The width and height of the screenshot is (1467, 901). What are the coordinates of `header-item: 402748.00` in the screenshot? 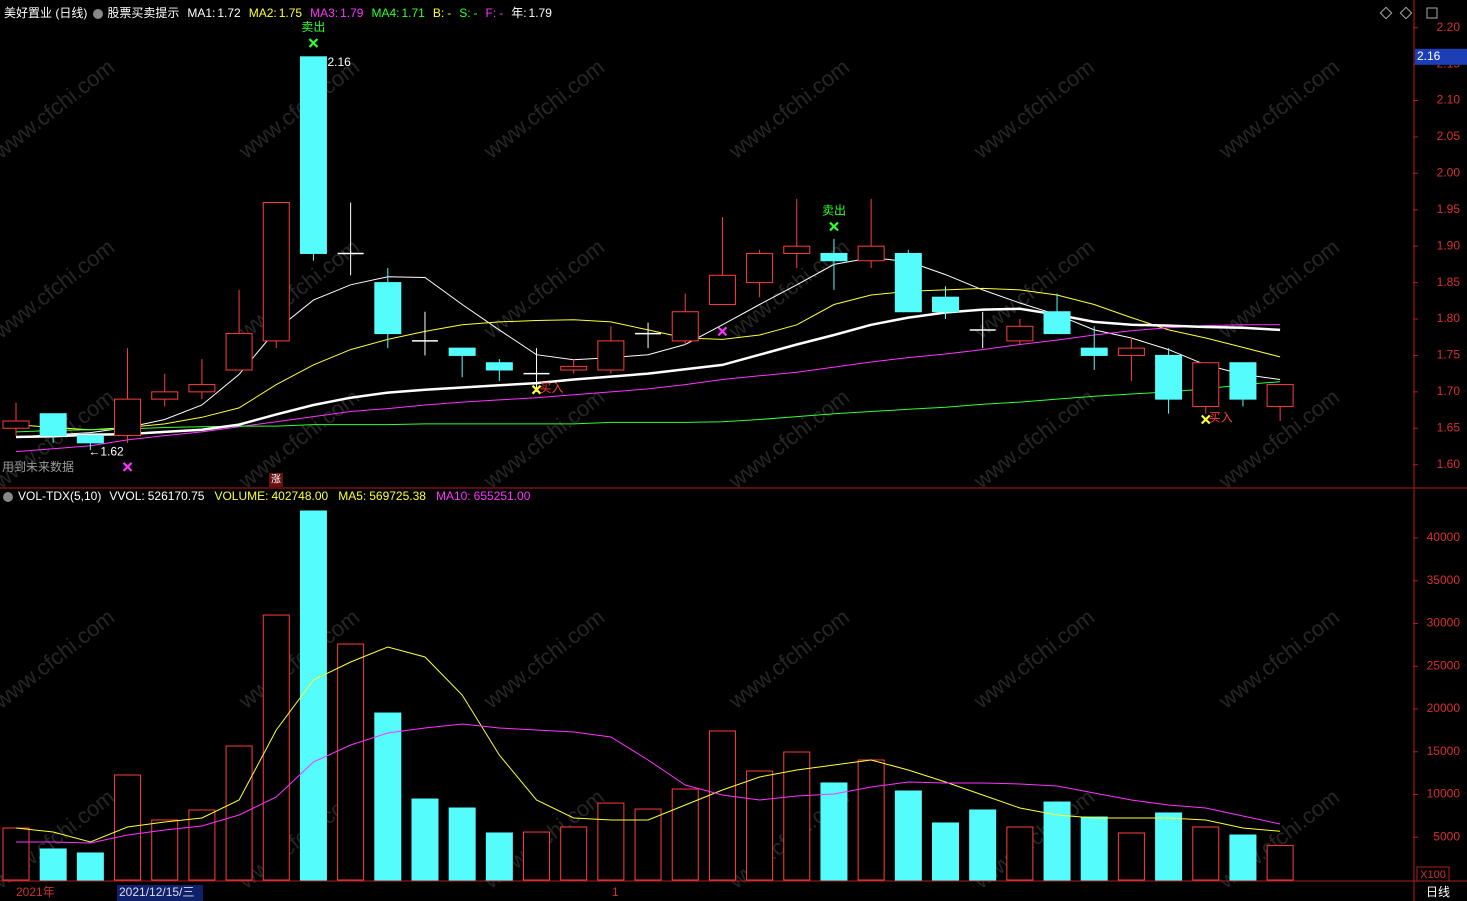 It's located at (299, 496).